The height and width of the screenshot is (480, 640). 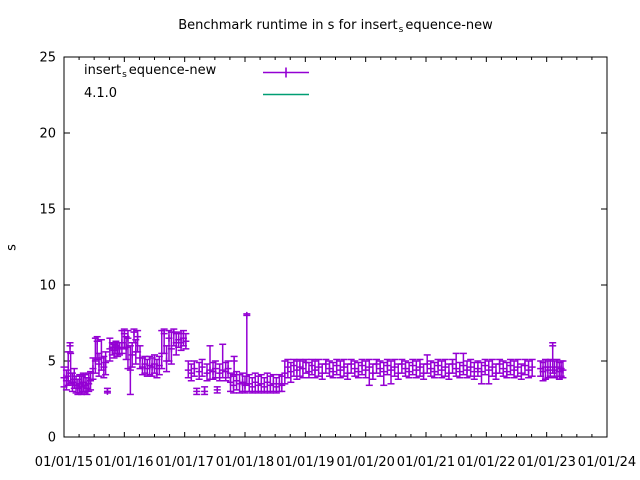 I want to click on y-tick-label: 20, so click(x=47, y=134).